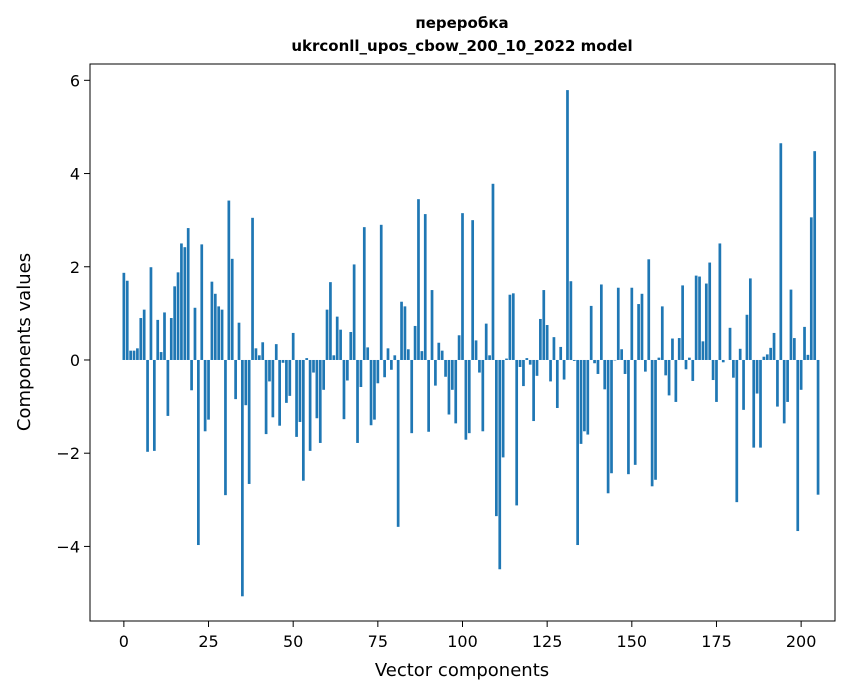  Describe the element at coordinates (462, 670) in the screenshot. I see `x-axis-label: Vector components` at that location.